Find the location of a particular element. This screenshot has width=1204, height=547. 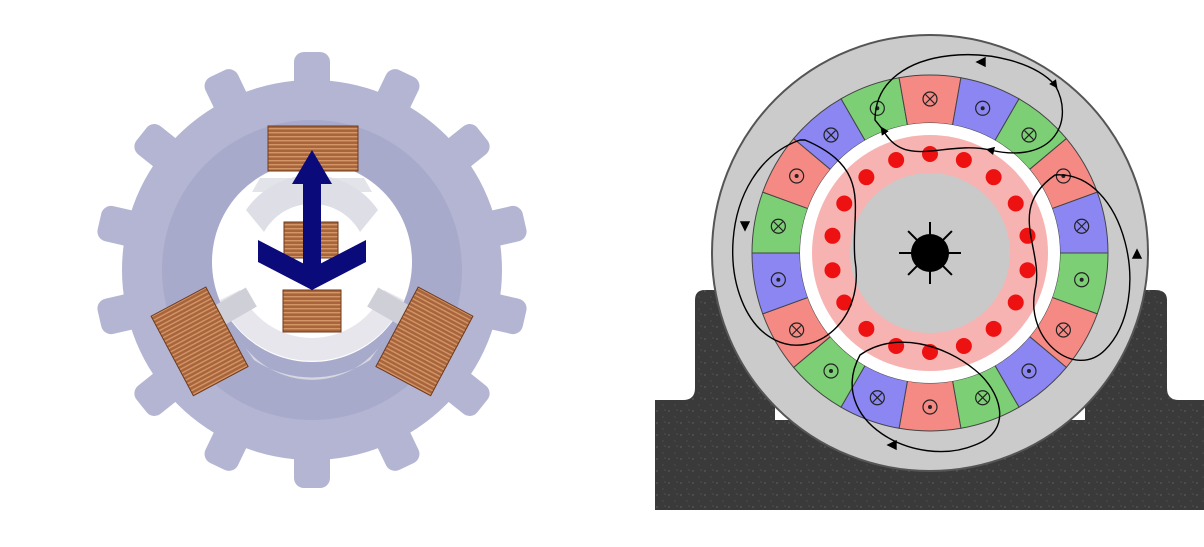

rotation-arrow-icon is located at coordinates (312, 220).